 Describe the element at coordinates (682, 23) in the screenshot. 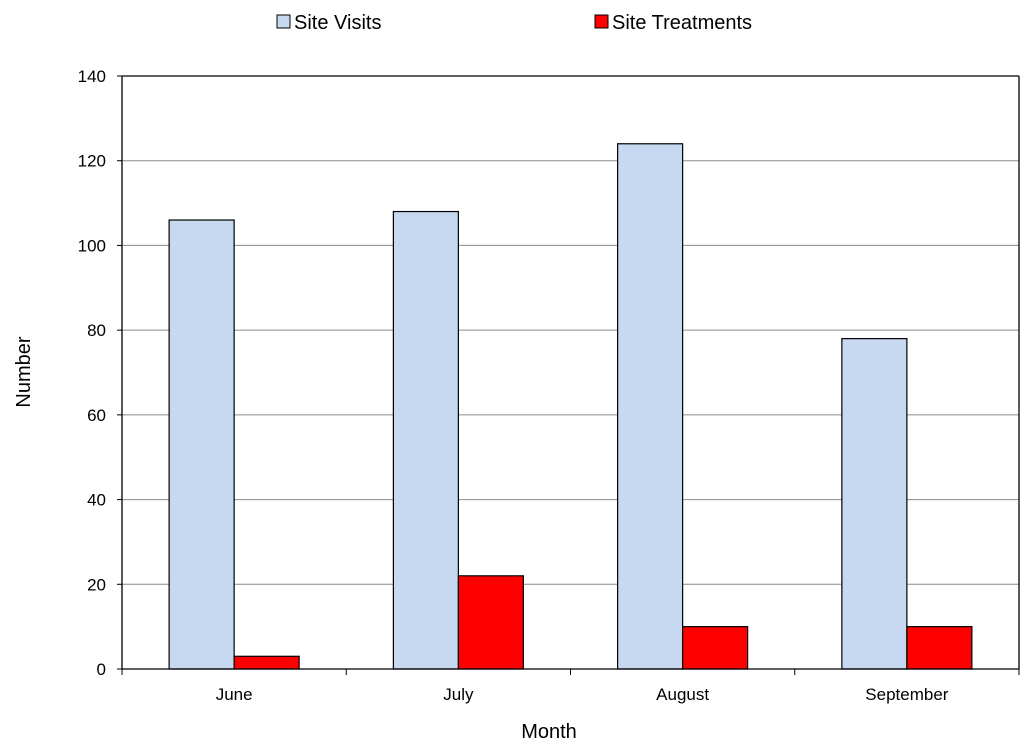

I see `legend-label-site-treatments: Site Treatments` at that location.